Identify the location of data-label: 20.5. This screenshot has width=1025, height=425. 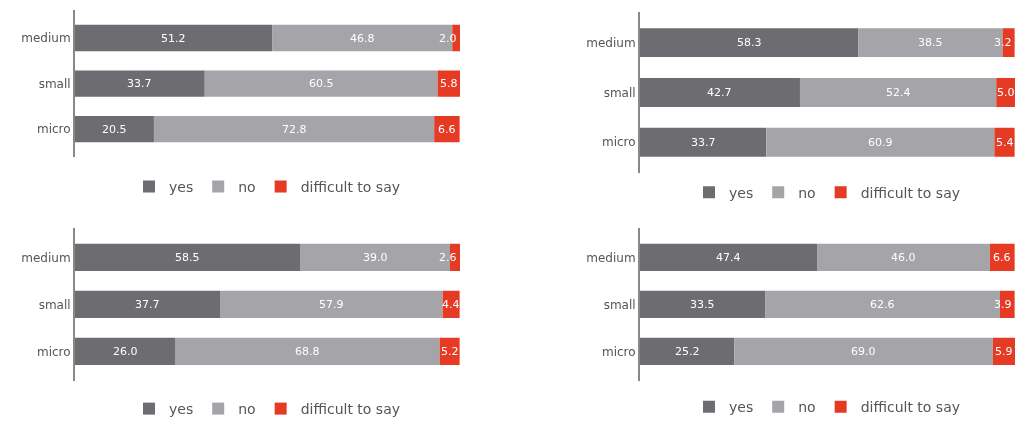
(114, 129).